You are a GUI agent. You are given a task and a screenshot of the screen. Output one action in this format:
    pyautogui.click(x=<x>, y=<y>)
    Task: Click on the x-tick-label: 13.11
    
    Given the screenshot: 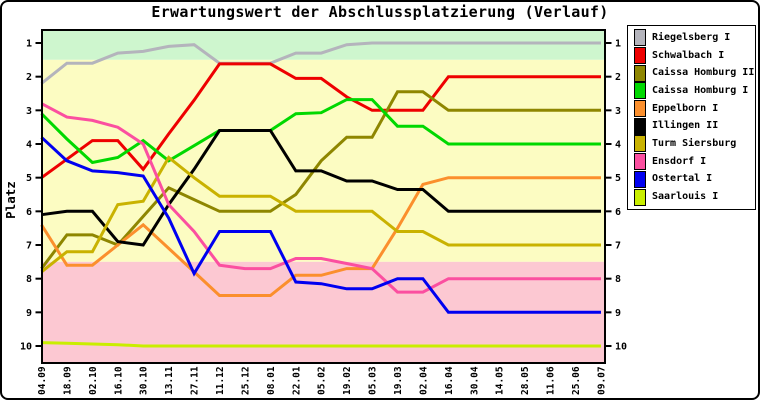 What is the action you would take?
    pyautogui.click(x=169, y=380)
    